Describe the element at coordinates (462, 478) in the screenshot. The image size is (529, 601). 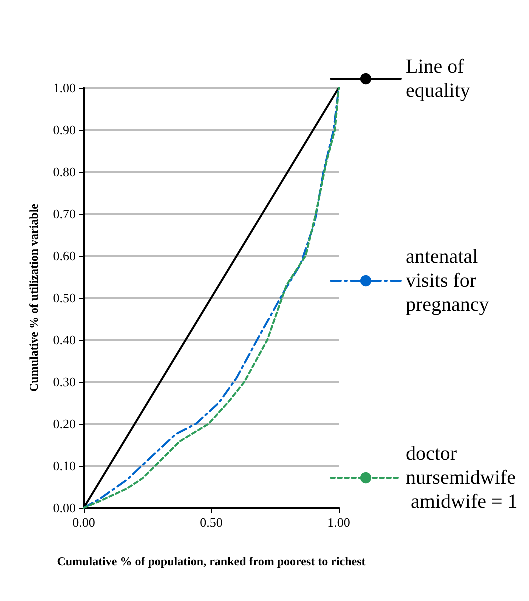
I see `legend-label: doctor nursemidwife amidwife = 1` at that location.